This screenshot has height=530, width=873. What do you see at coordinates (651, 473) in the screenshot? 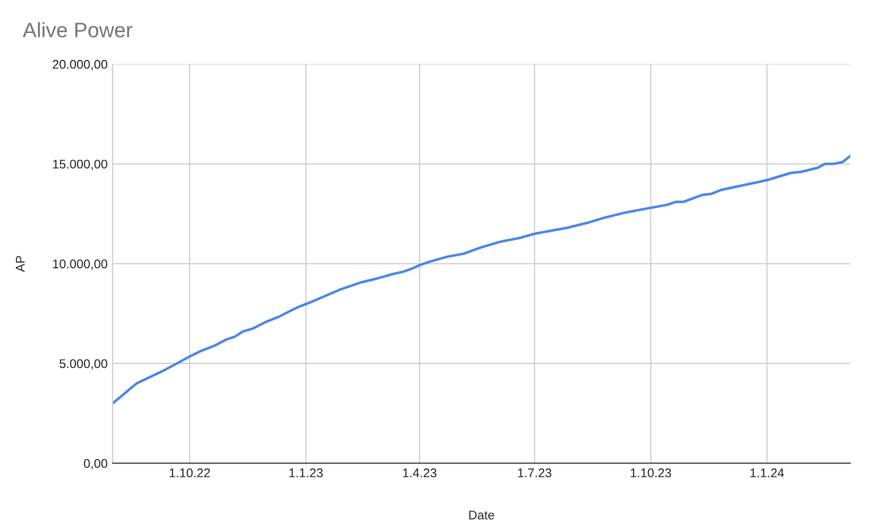
I see `x-tick-label: 1.10.23` at bounding box center [651, 473].